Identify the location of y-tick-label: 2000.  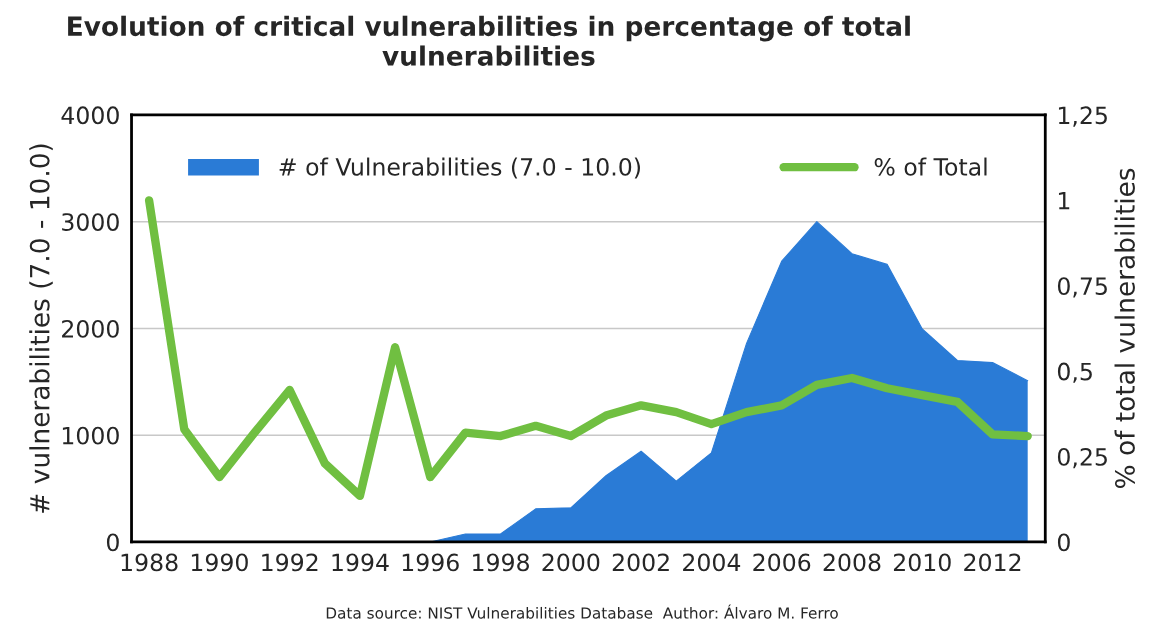
(90, 328).